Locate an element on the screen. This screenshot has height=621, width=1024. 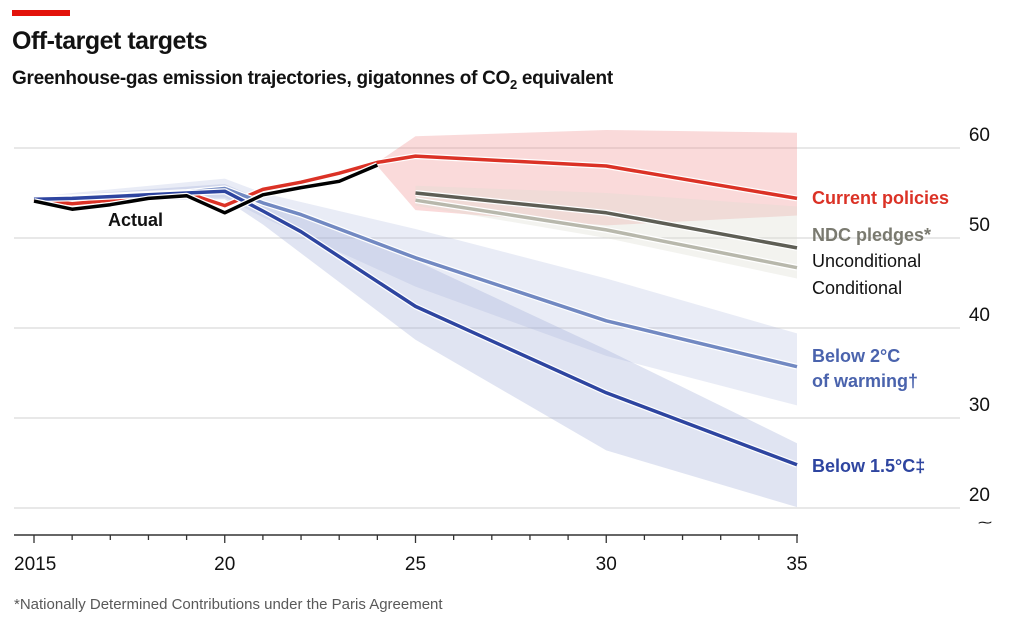
series-label-below-1-5-c-: Below 1.5°C‡ is located at coordinates (868, 466).